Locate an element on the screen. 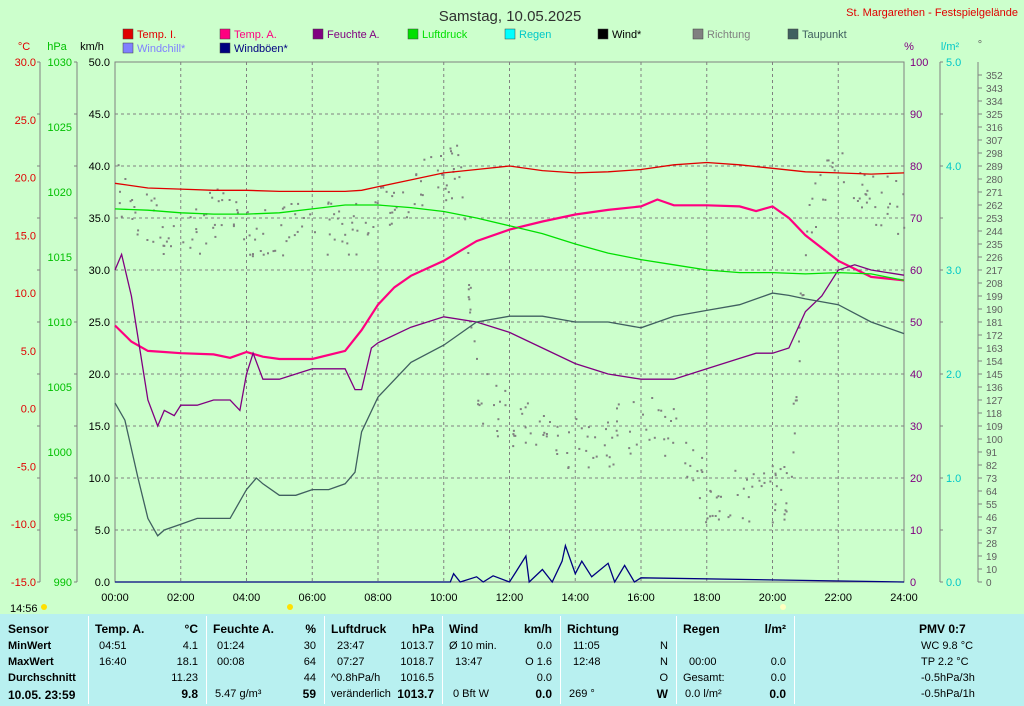 This screenshot has height=706, width=1024. temp-min-value: 4.1 is located at coordinates (190, 646).